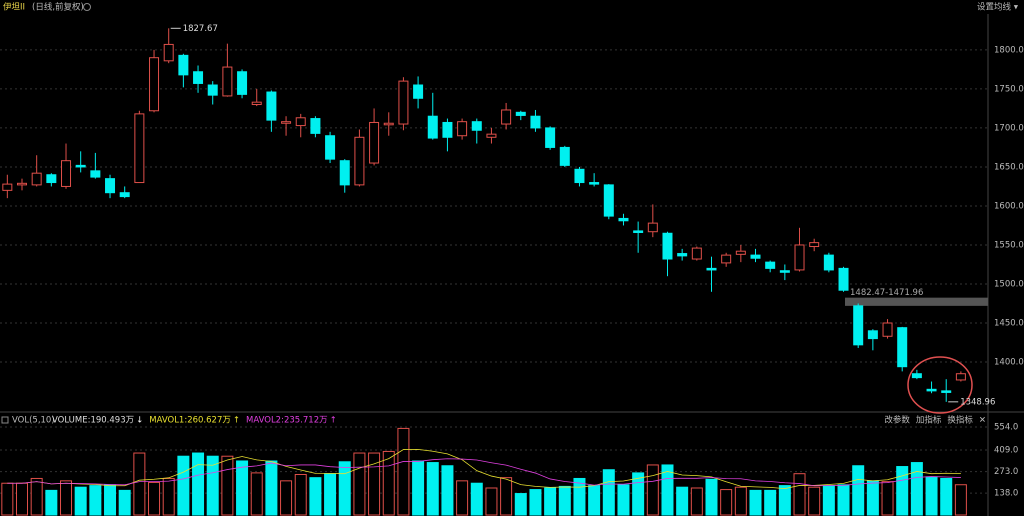 Image resolution: width=1024 pixels, height=516 pixels. I want to click on volume-title: VOL(5,10), so click(33, 421).